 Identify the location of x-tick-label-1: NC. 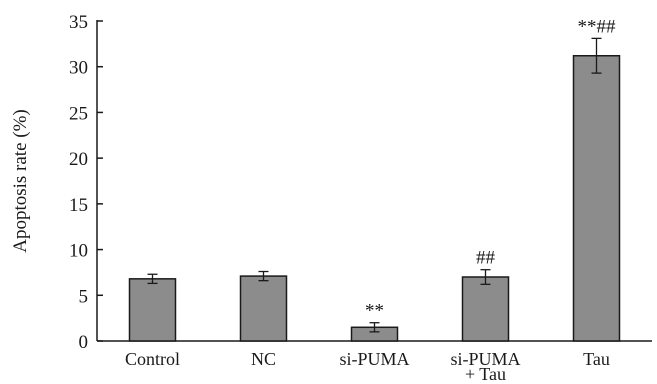
(263, 359).